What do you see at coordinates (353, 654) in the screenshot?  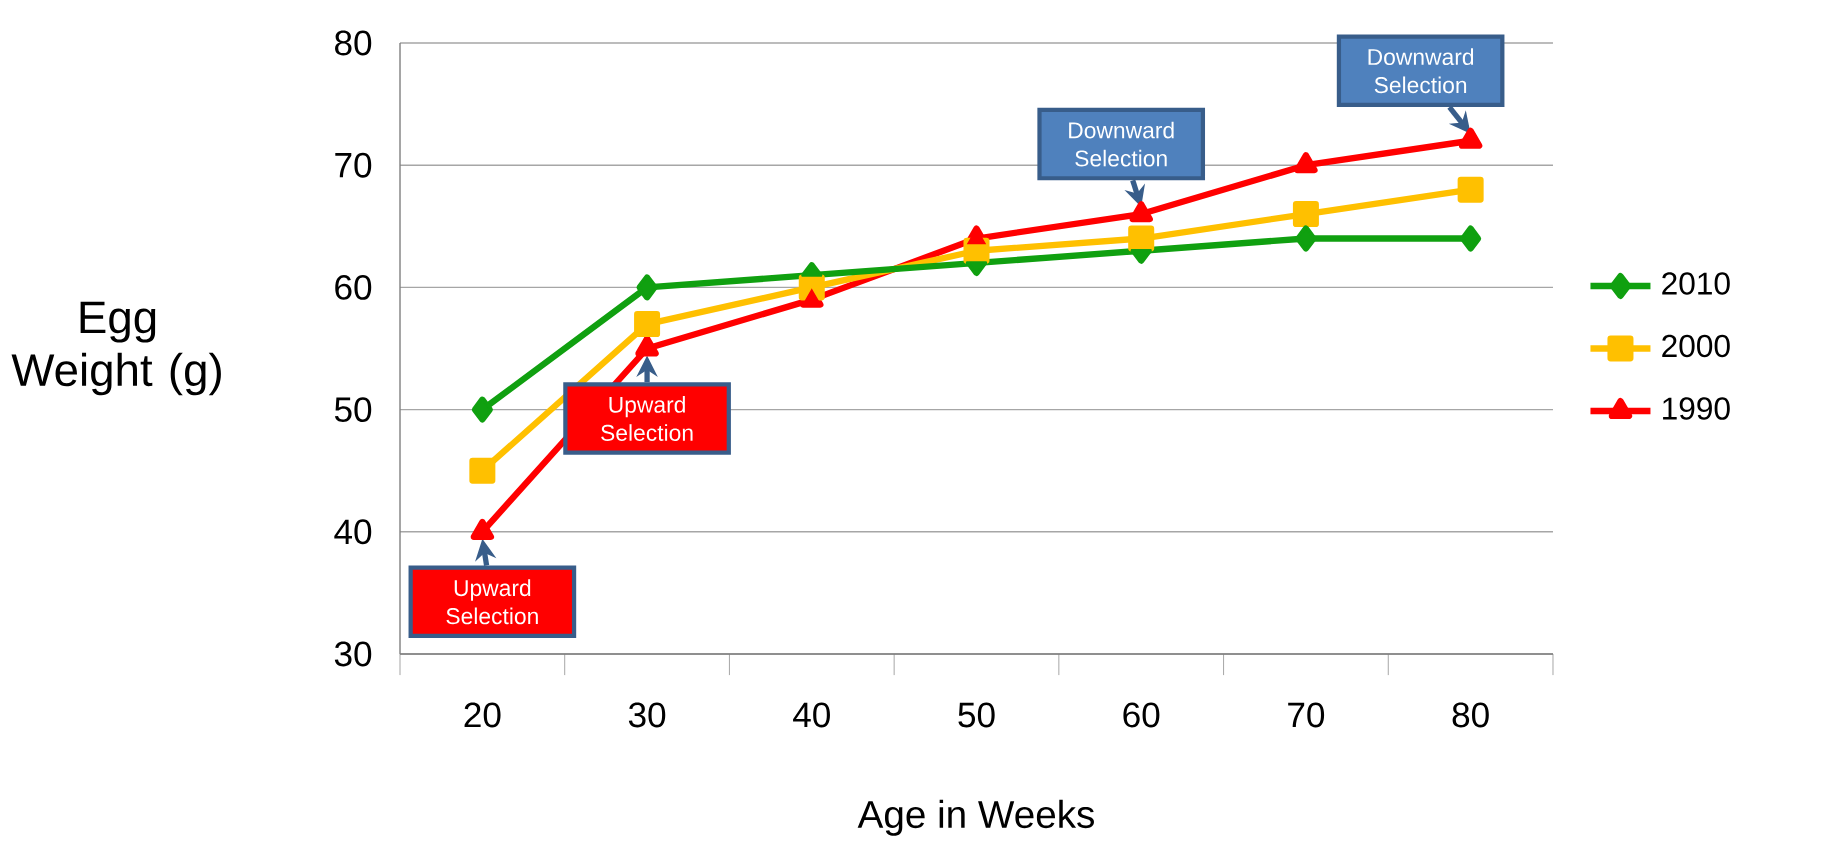 I see `y-tick-label: 30` at bounding box center [353, 654].